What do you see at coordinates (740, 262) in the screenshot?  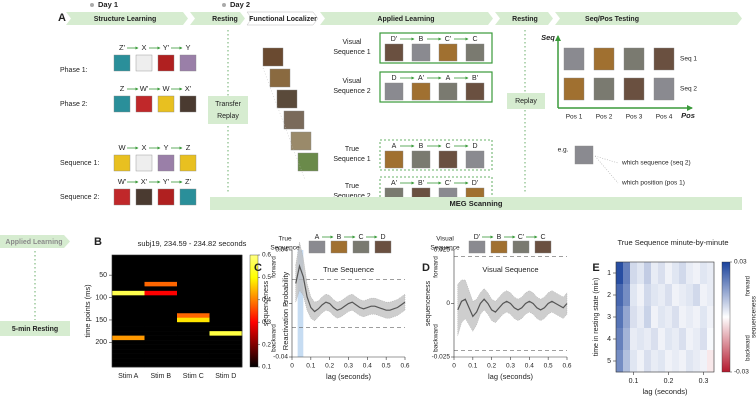 I see `colorbar-tick-label: 0.03` at bounding box center [740, 262].